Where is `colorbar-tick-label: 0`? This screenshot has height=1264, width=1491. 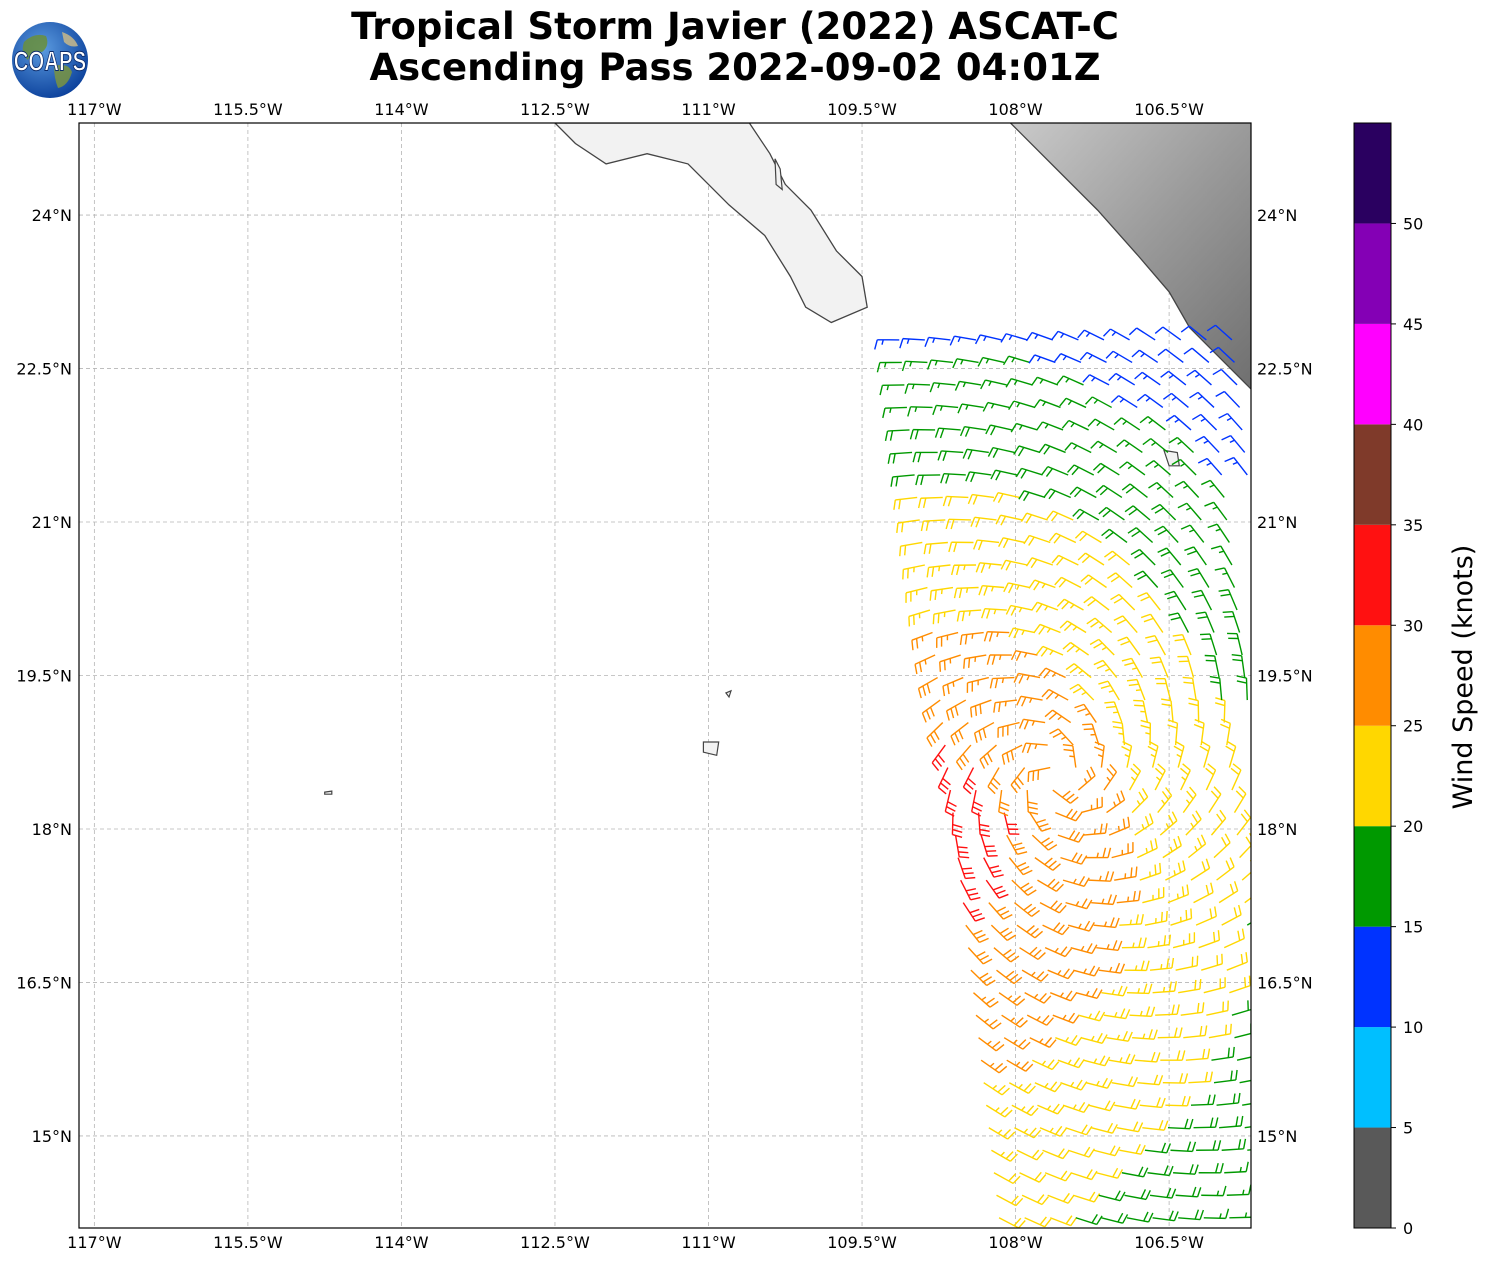 colorbar-tick-label: 0 is located at coordinates (1408, 1228).